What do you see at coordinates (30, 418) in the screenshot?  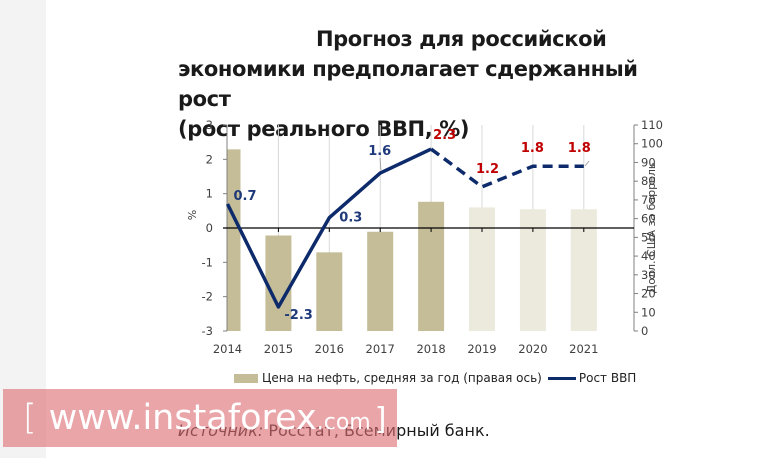 I see `watermark-open-bracket: [` at bounding box center [30, 418].